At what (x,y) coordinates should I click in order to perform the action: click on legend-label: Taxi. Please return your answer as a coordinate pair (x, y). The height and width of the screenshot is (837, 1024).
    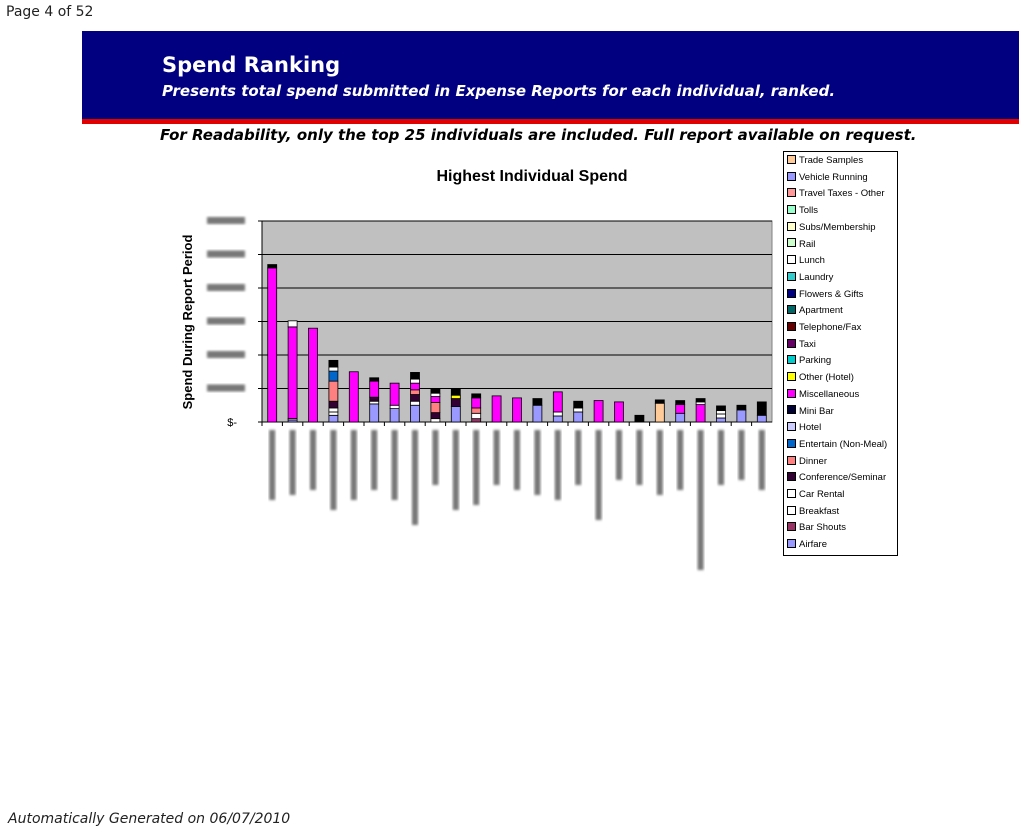
    Looking at the image, I should click on (807, 344).